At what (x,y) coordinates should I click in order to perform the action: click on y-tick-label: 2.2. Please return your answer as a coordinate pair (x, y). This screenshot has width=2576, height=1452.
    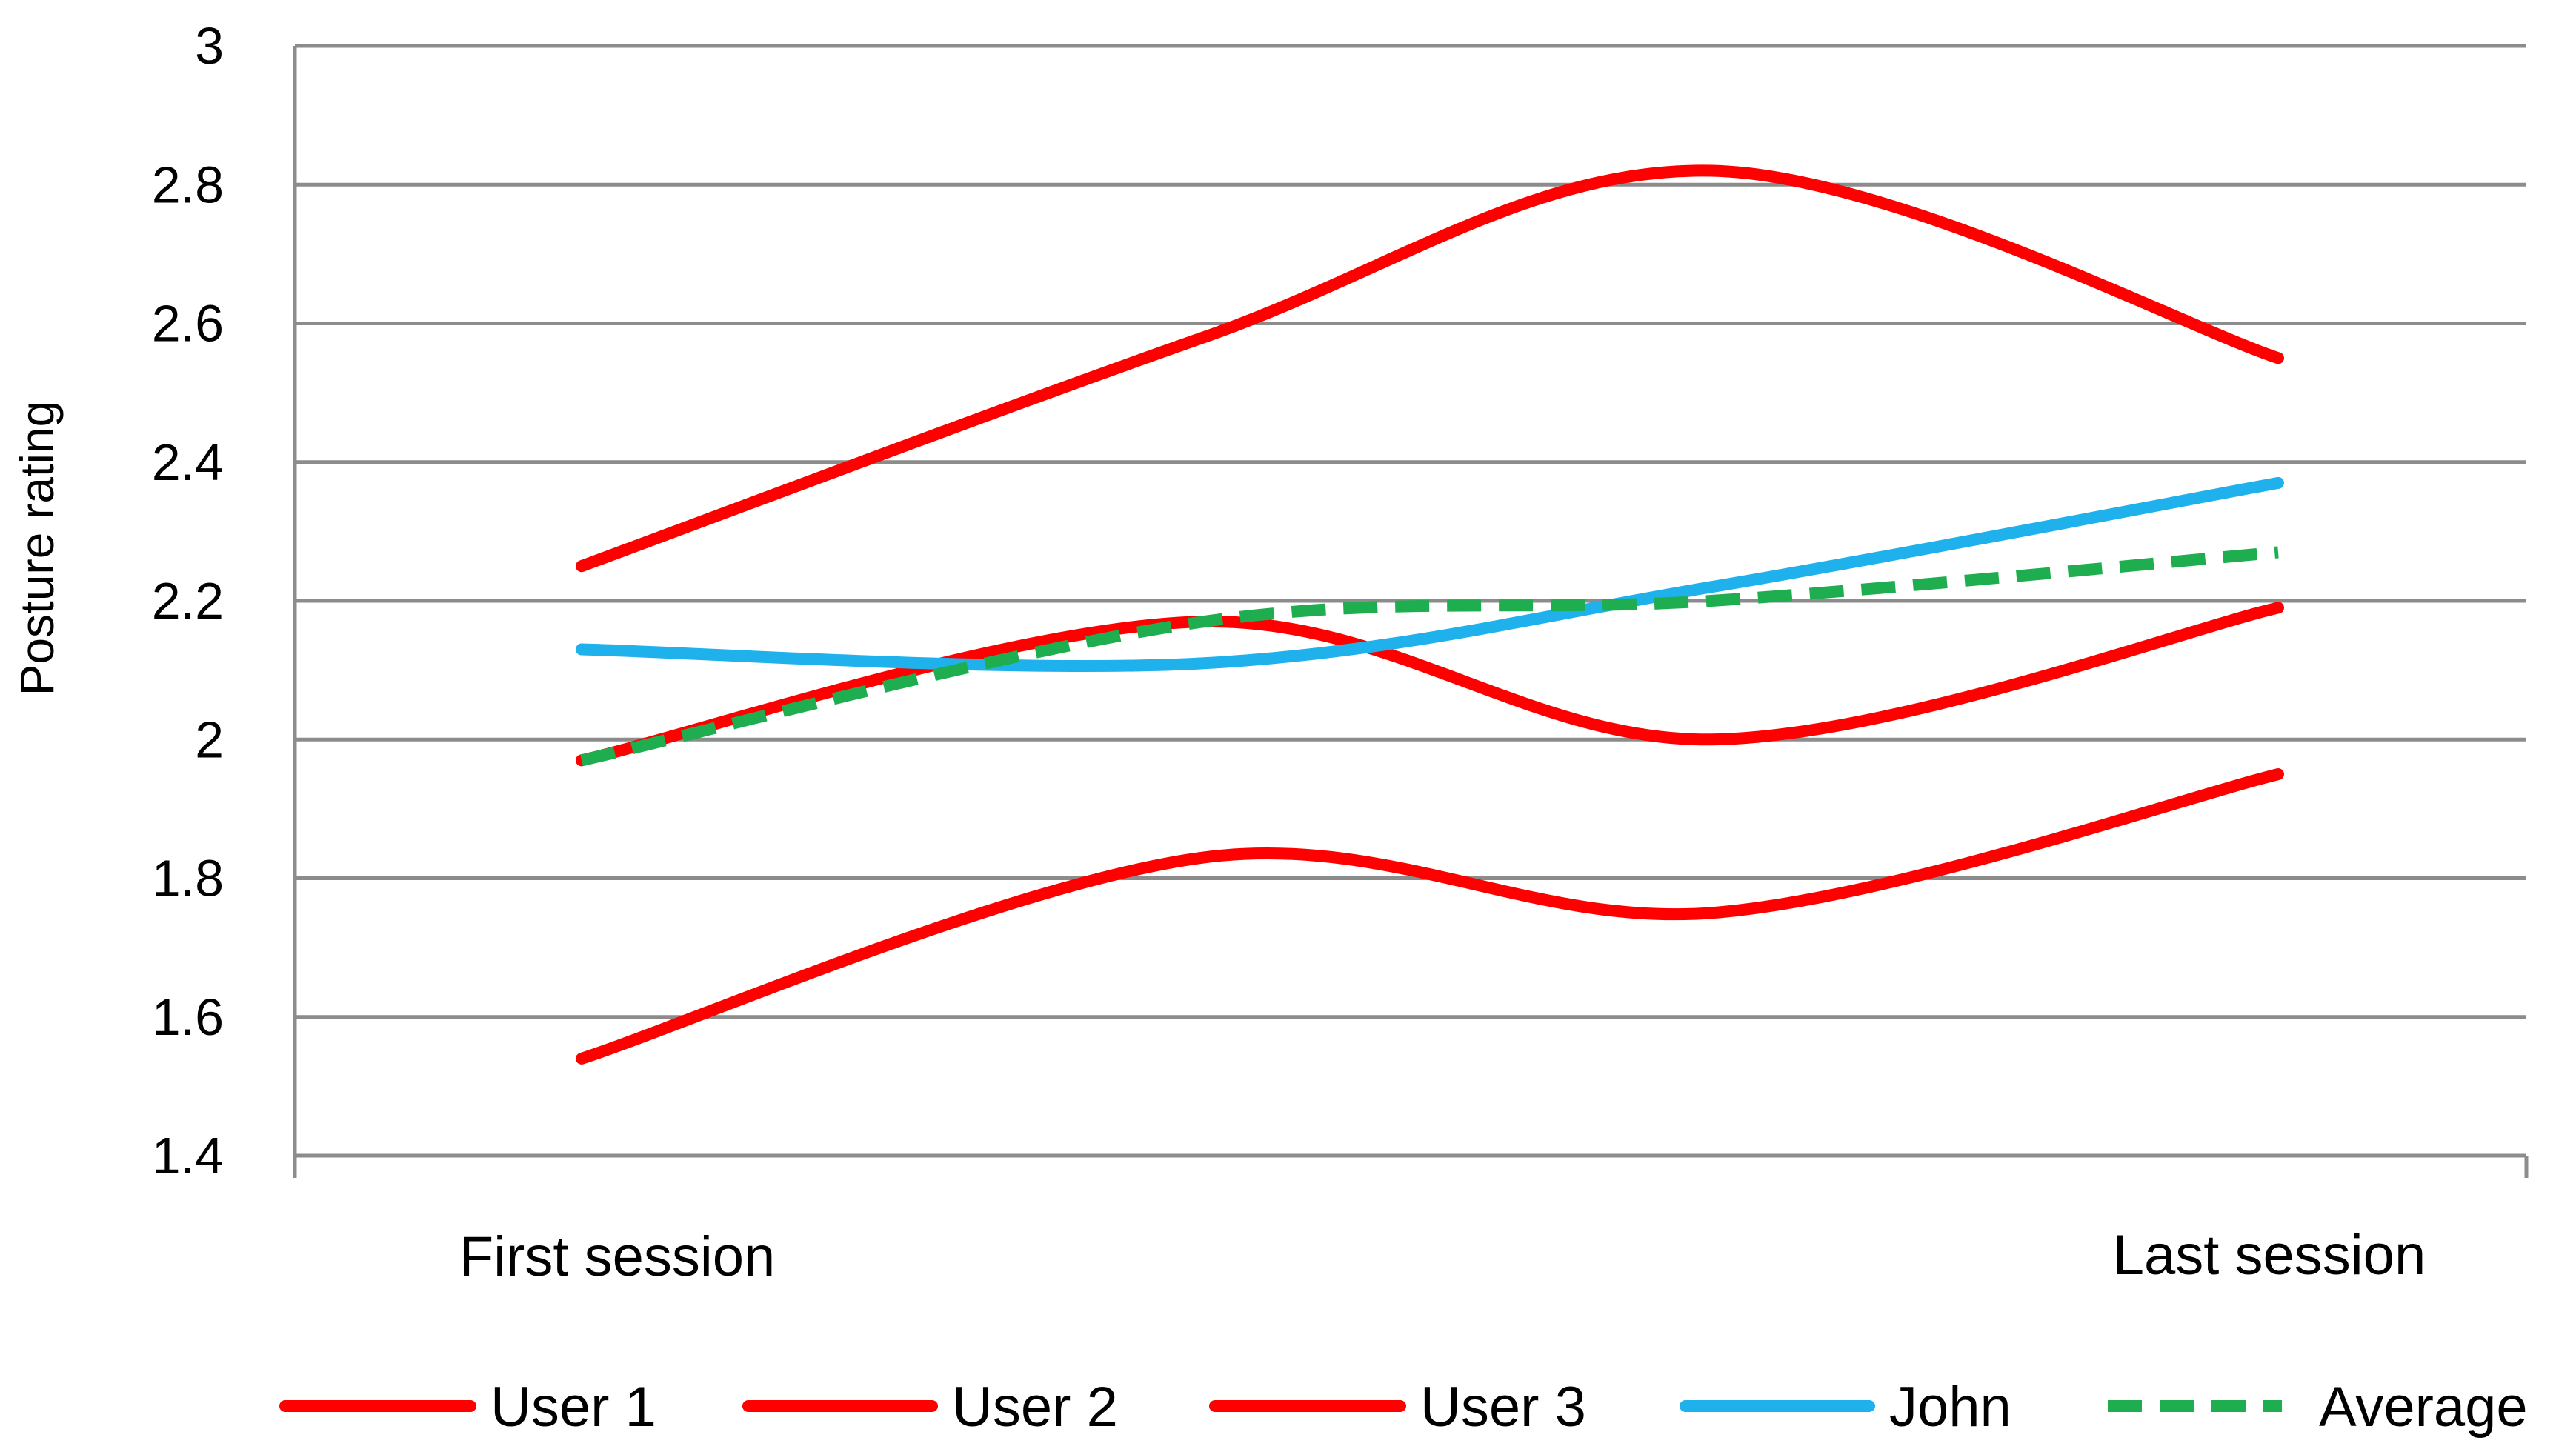
    Looking at the image, I should click on (188, 601).